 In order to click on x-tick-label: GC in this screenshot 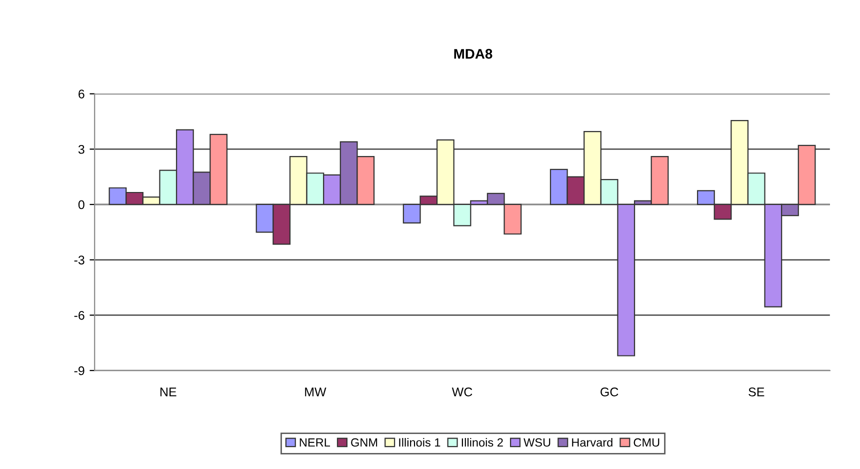, I will do `click(609, 392)`.